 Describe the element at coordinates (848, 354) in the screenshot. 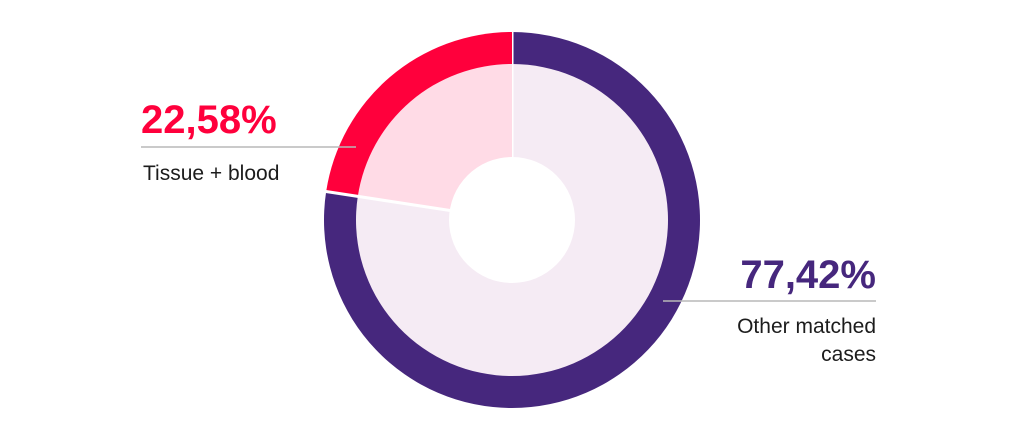

I see `slice-label-other-matched-line-2: cases` at that location.